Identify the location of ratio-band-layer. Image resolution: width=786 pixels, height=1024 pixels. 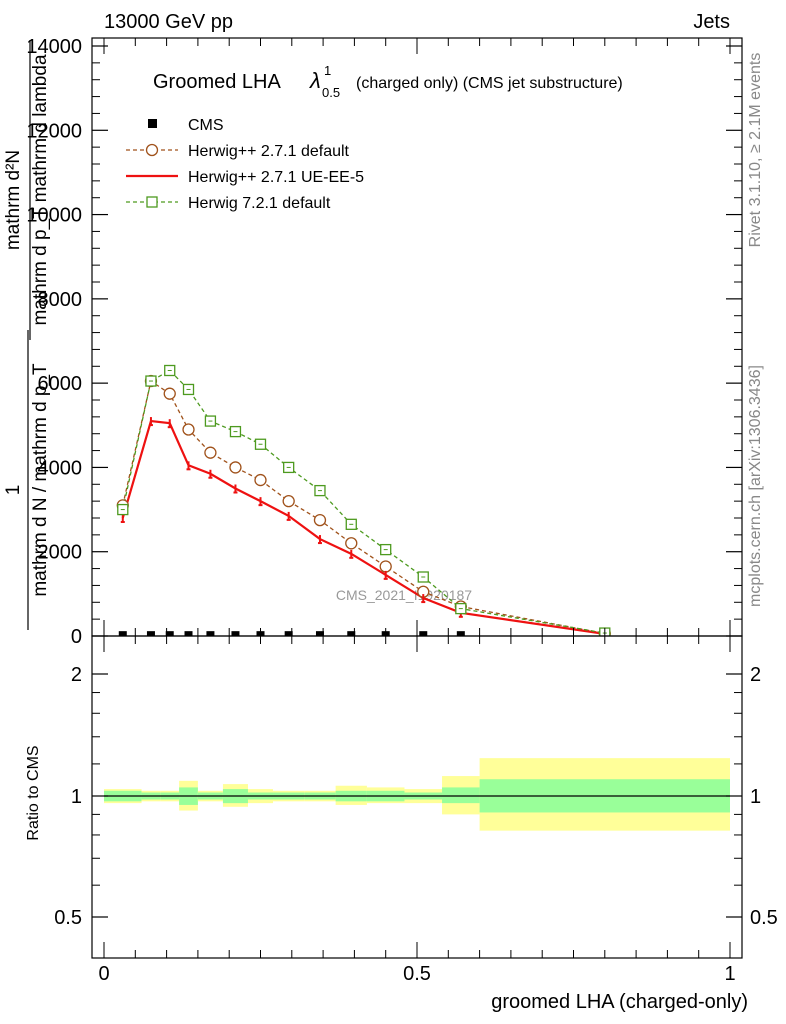
(417, 794).